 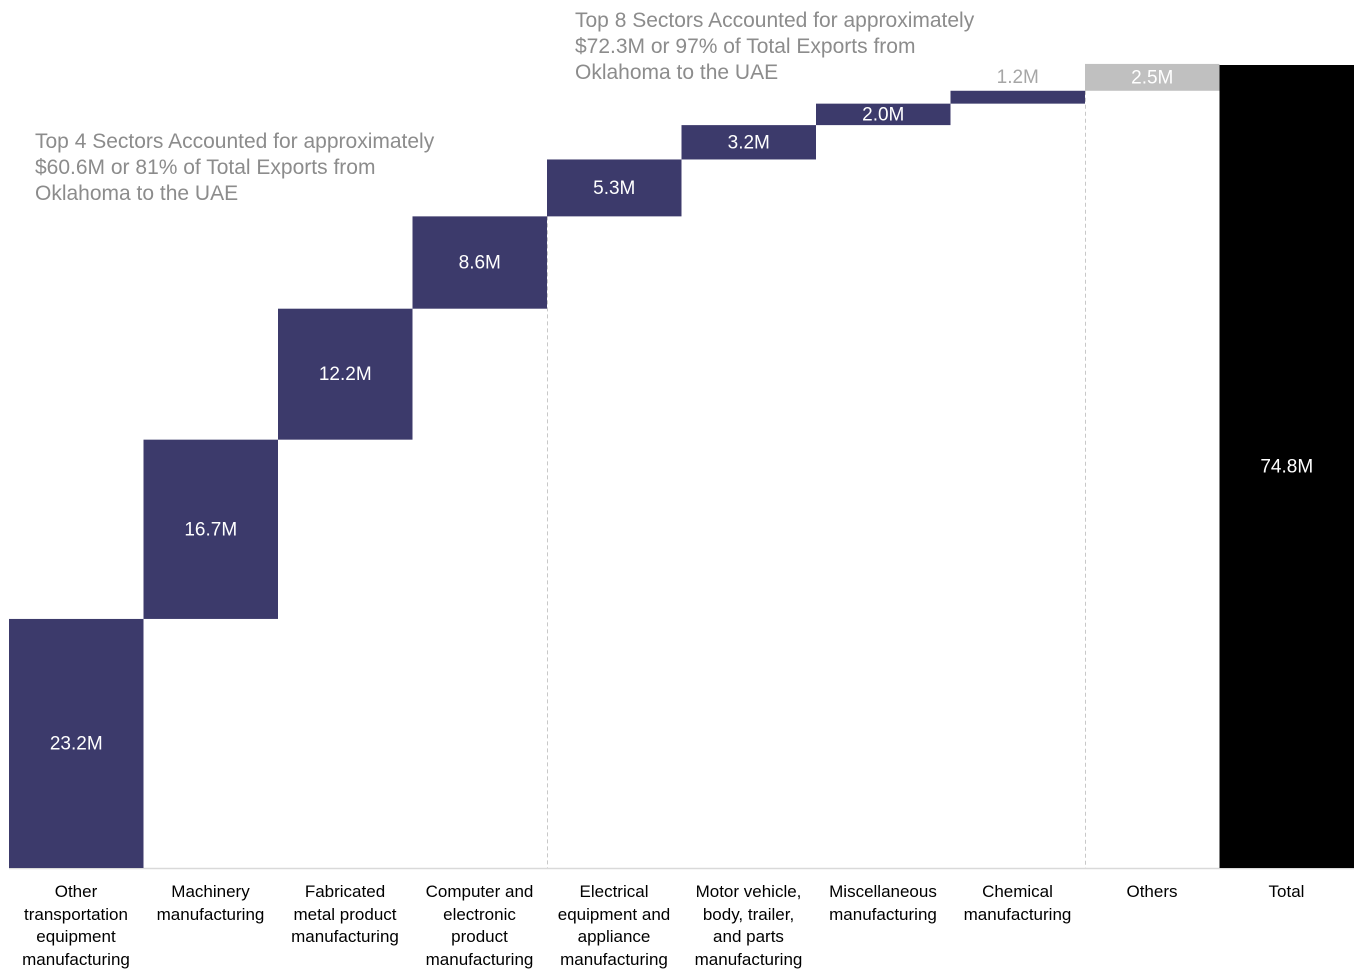 What do you see at coordinates (205, 167) in the screenshot?
I see `annotation-line: $60.6M or 81% of Total Exports from` at bounding box center [205, 167].